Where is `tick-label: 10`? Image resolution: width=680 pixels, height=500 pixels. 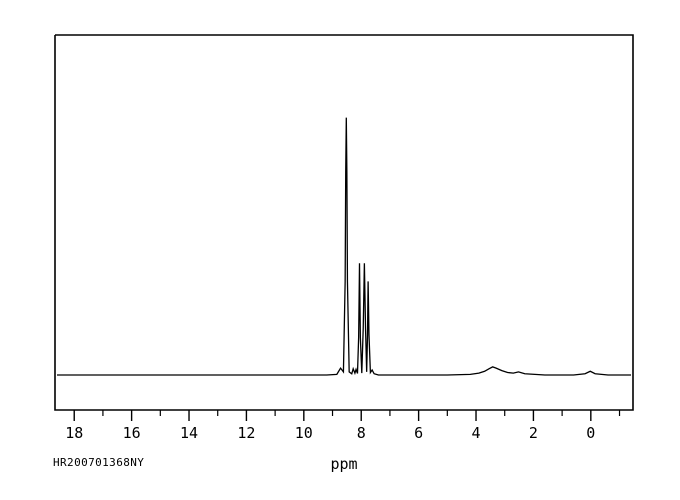
tick-label: 10 is located at coordinates (304, 433).